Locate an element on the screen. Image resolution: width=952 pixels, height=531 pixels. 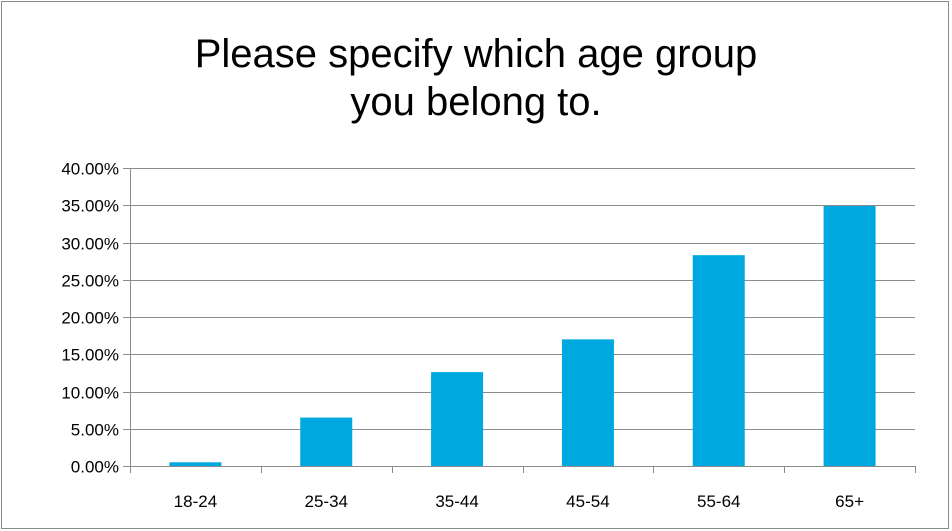
x-tick-label: 35-44 is located at coordinates (456, 501).